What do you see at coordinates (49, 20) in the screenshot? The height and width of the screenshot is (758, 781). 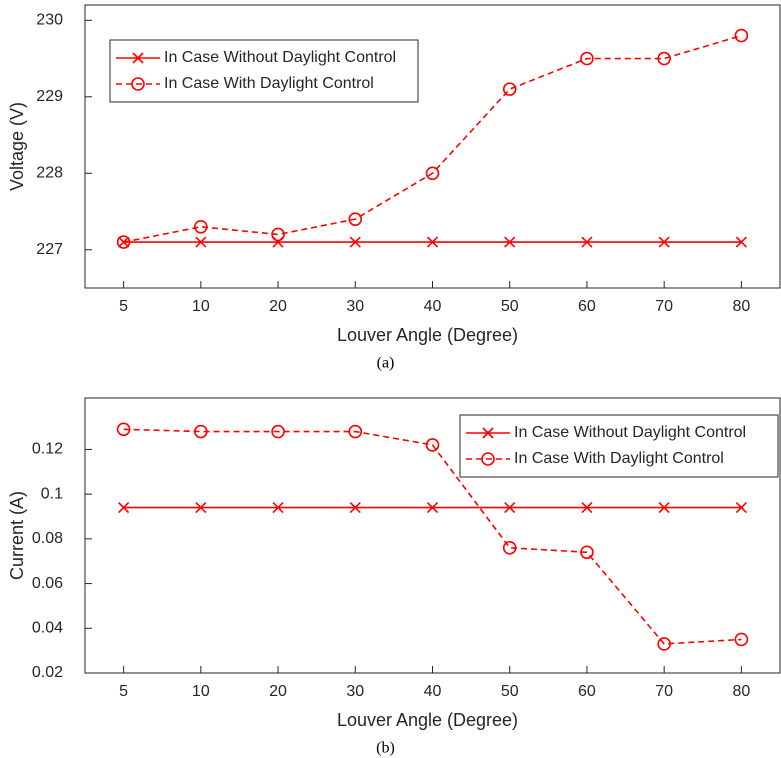 I see `y-tick-label: 230` at bounding box center [49, 20].